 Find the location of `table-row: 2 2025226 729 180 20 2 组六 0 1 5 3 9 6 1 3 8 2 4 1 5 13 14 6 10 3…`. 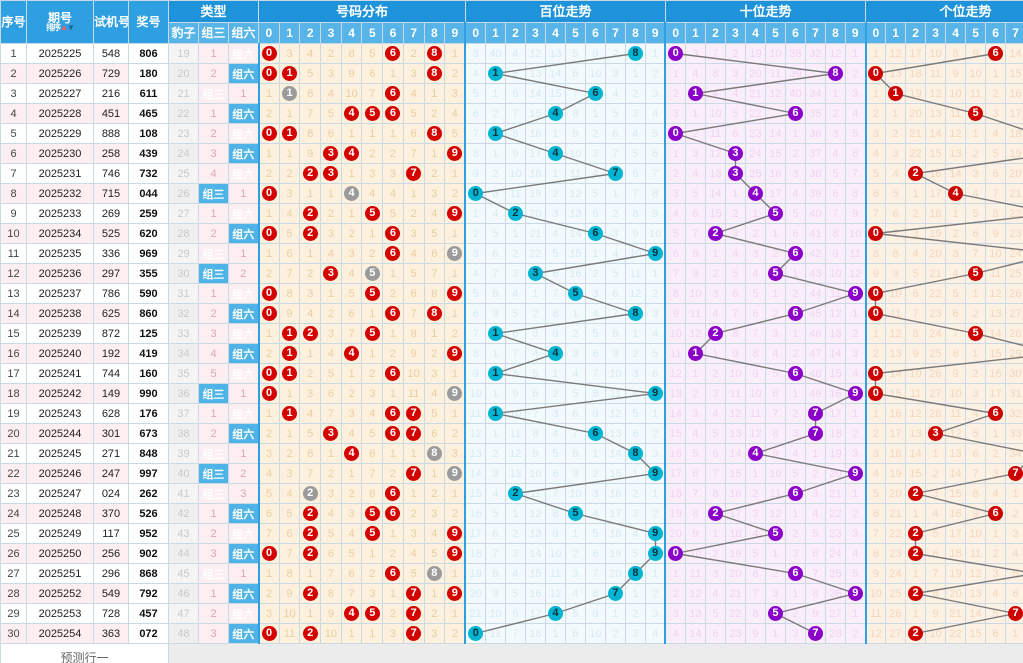

table-row: 2 2025226 729 180 20 2 组六 0 1 5 3 9 6 1 3 8 2 4 1 5 13 14 6 10 3… is located at coordinates (511, 73).